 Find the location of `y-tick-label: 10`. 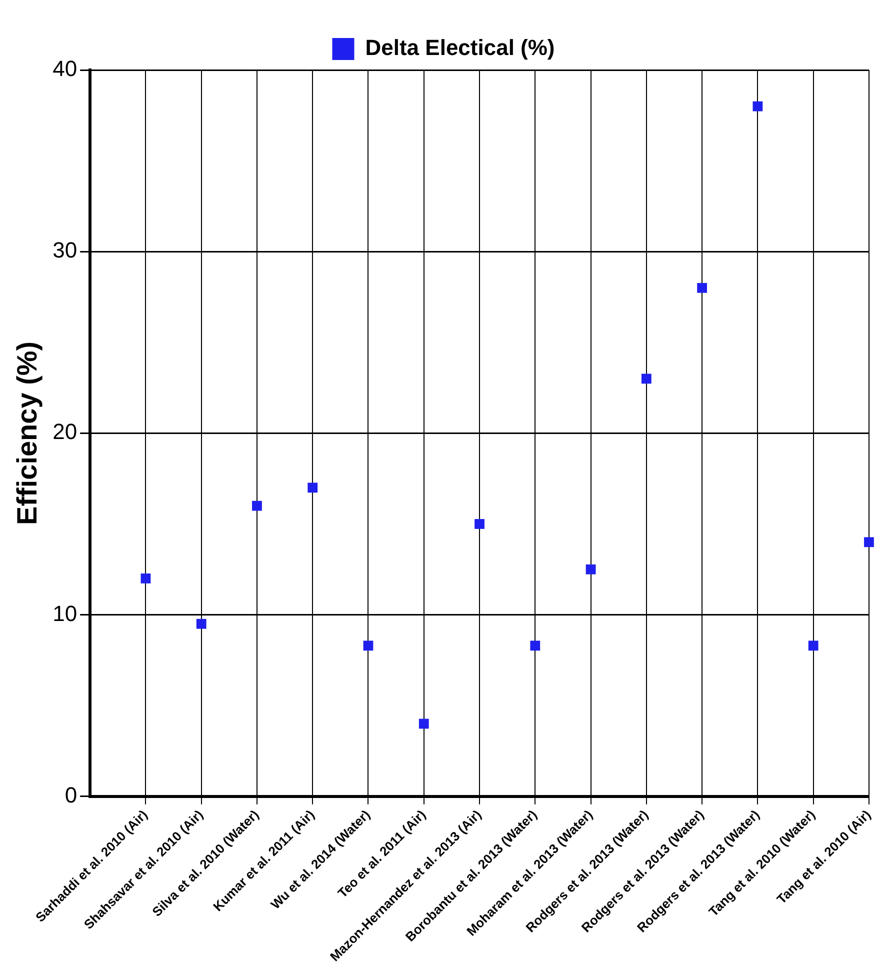

y-tick-label: 10 is located at coordinates (65, 613).